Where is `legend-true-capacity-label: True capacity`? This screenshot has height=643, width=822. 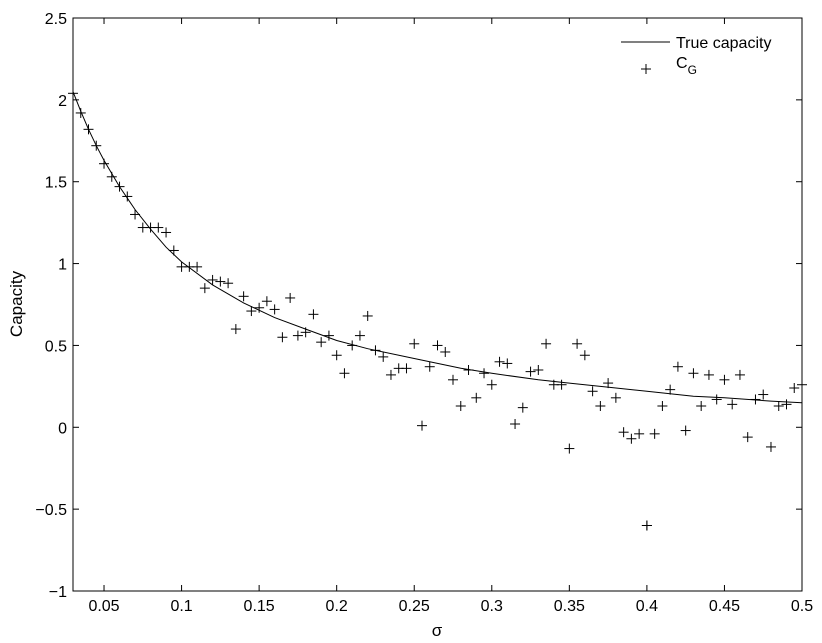
legend-true-capacity-label: True capacity is located at coordinates (723, 43).